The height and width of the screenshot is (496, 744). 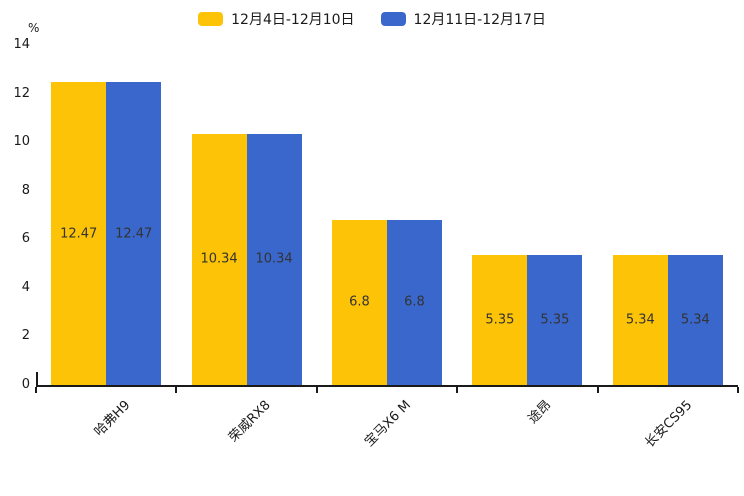 I want to click on legend: 12月4日-12月10日 12月11日-12月17日, so click(x=372, y=19).